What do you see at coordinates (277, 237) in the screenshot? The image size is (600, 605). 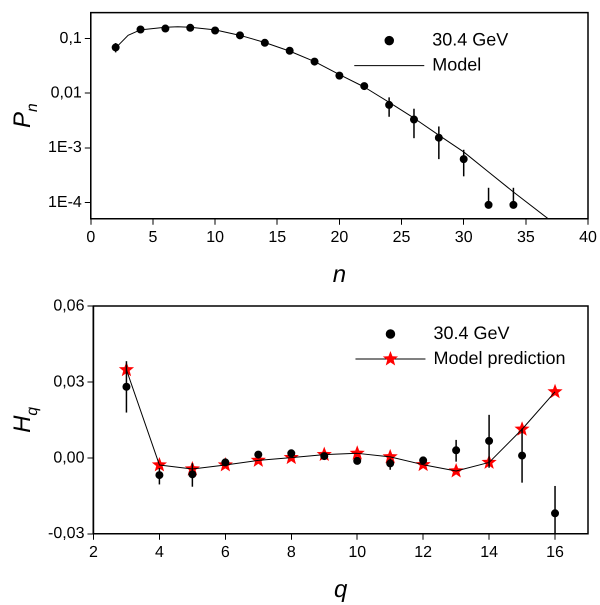 I see `x-tick-label: 15` at bounding box center [277, 237].